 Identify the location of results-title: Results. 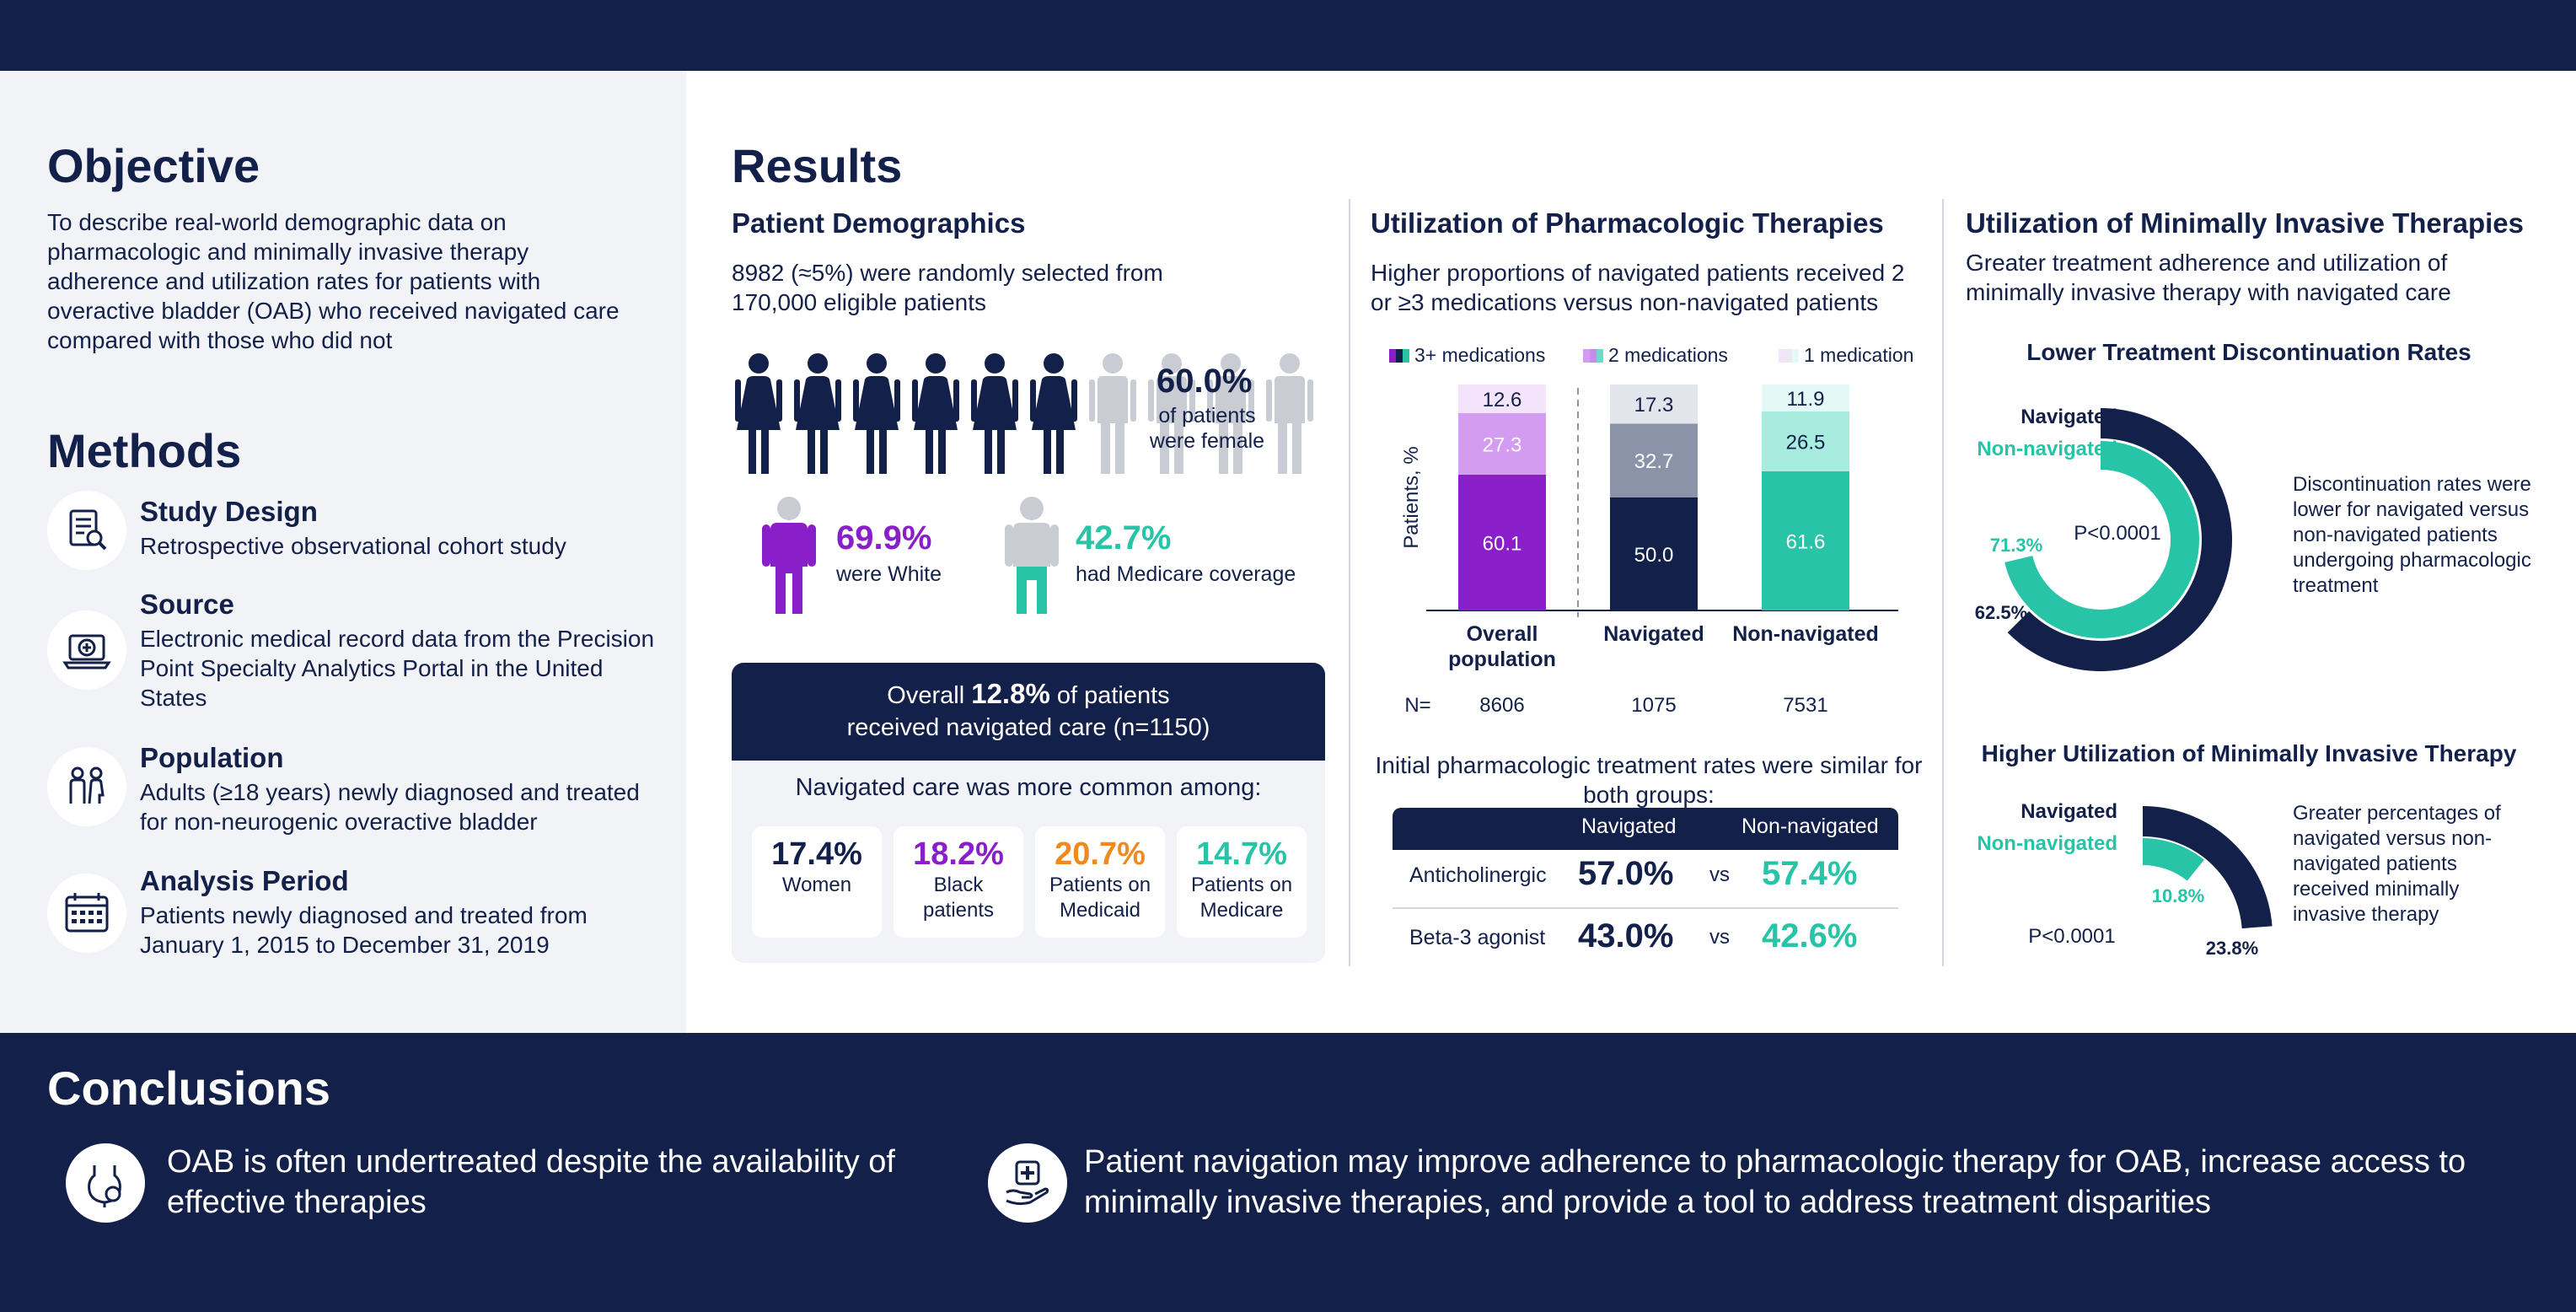
(817, 165).